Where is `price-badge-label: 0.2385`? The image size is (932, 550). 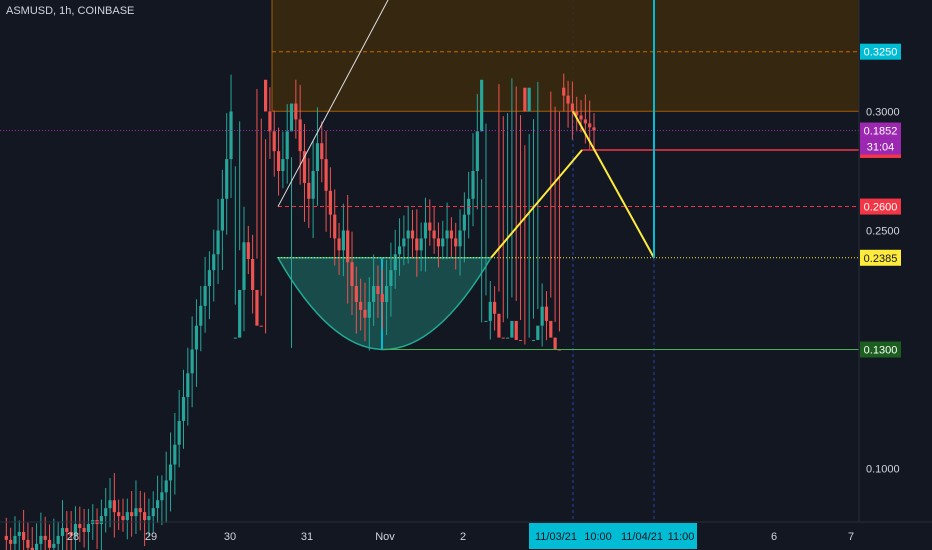
price-badge-label: 0.2385 is located at coordinates (881, 259).